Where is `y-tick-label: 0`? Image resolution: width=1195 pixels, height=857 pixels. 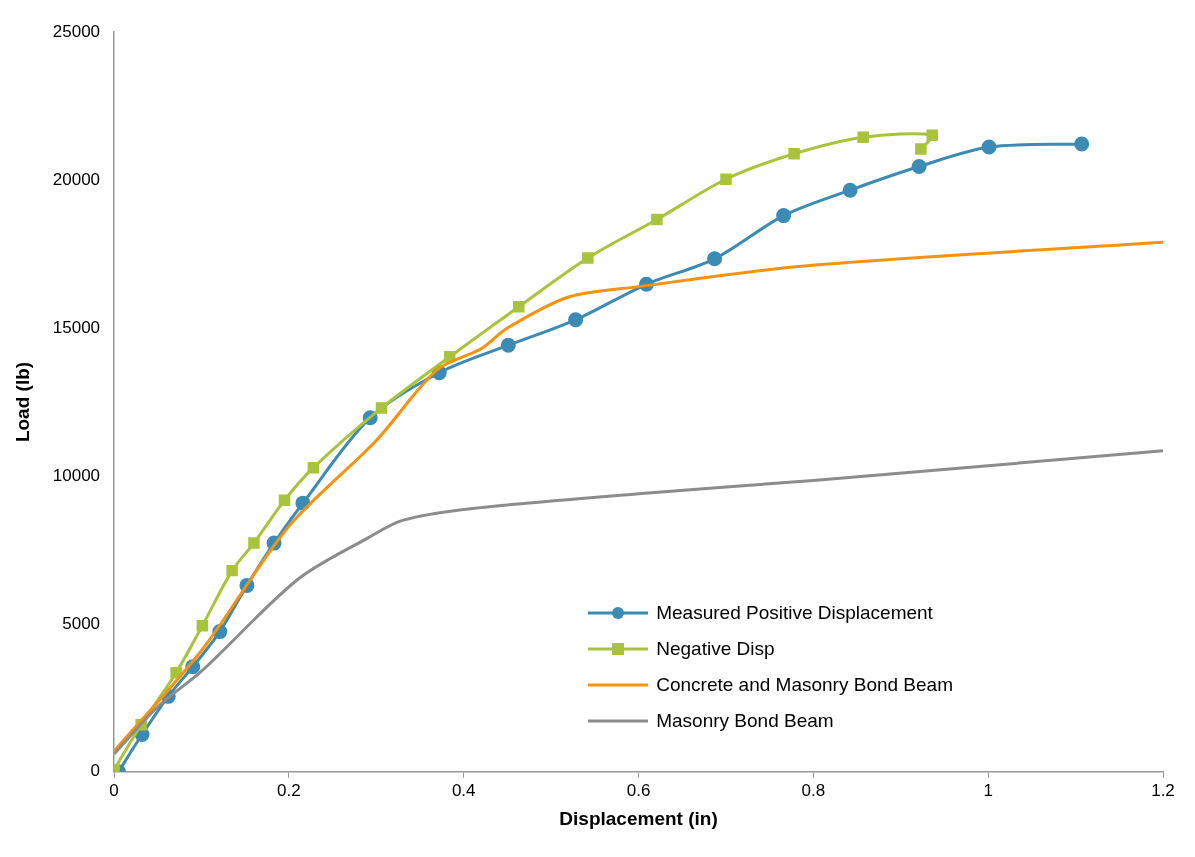
y-tick-label: 0 is located at coordinates (95, 771).